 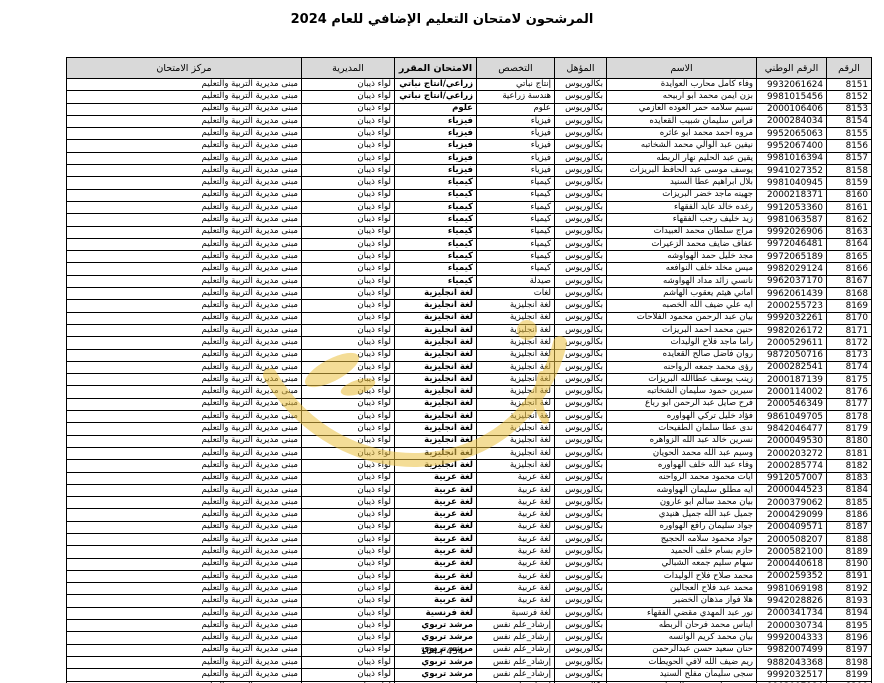 What do you see at coordinates (435, 195) in the screenshot?
I see `cell-exam: كيمياء` at bounding box center [435, 195].